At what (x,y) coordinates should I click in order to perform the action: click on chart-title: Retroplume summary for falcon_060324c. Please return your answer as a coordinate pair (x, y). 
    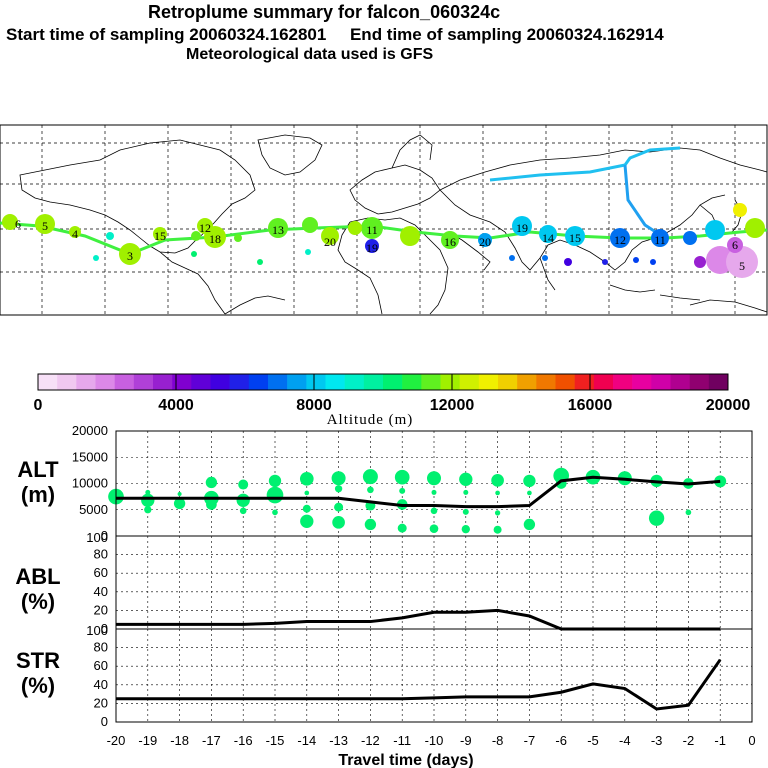
    Looking at the image, I should click on (324, 12).